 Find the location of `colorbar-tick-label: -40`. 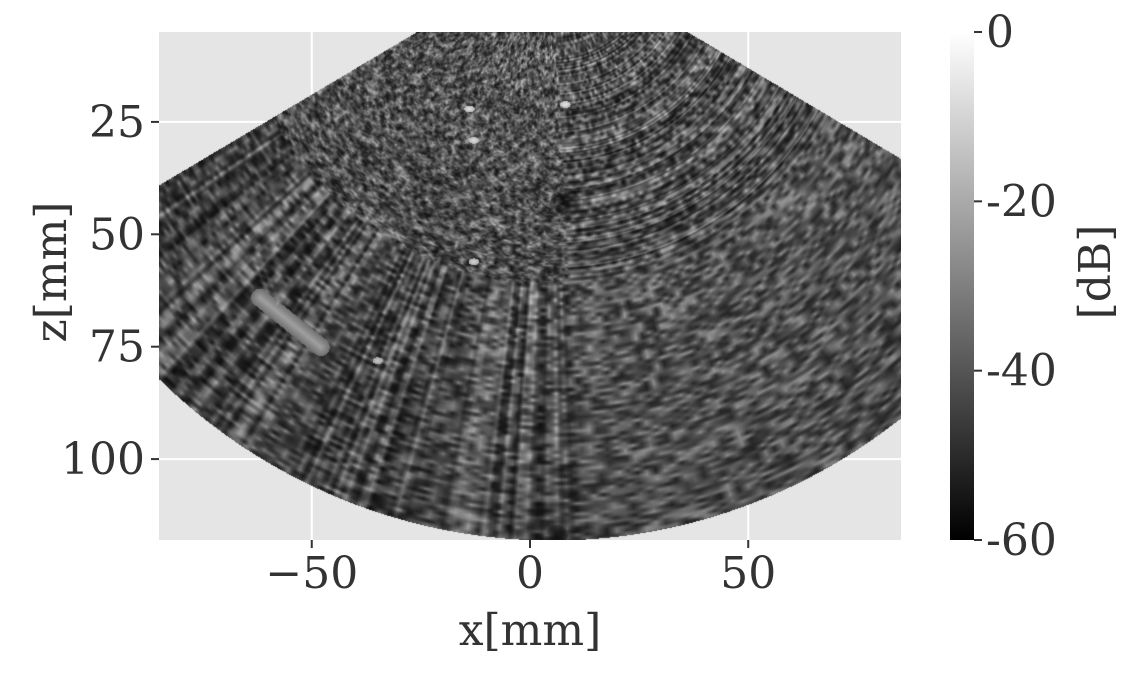

colorbar-tick-label: -40 is located at coordinates (1021, 371).